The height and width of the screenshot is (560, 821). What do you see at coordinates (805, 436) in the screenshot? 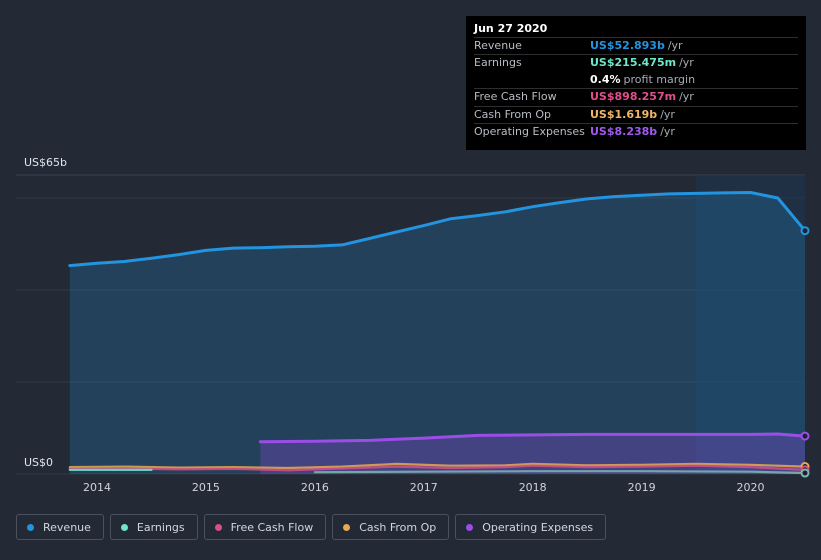
I see `operating-expenses-end-point` at bounding box center [805, 436].